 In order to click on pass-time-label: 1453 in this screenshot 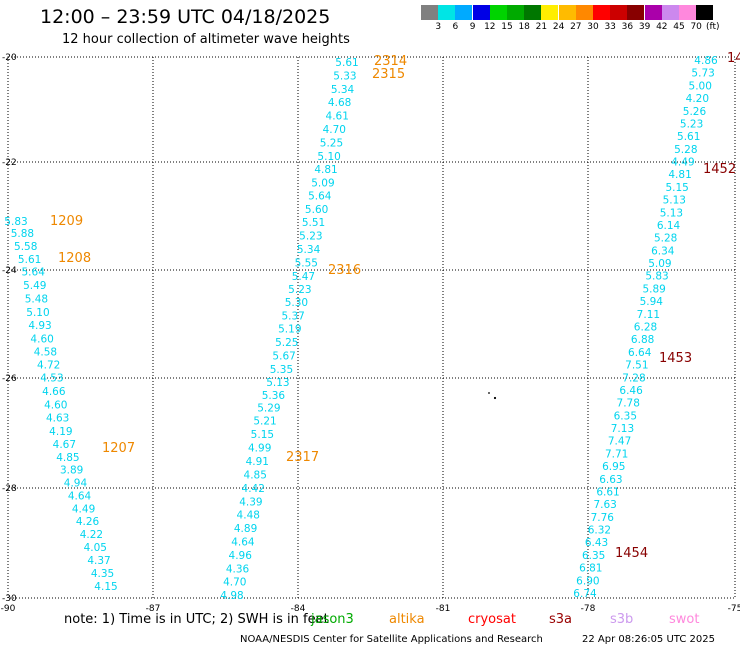, I will do `click(675, 358)`.